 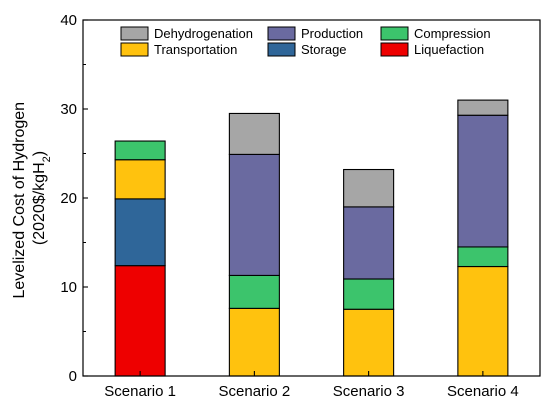 I want to click on y-axis-title-line-1: Levelized Cost of Hydrogen, so click(x=19, y=200).